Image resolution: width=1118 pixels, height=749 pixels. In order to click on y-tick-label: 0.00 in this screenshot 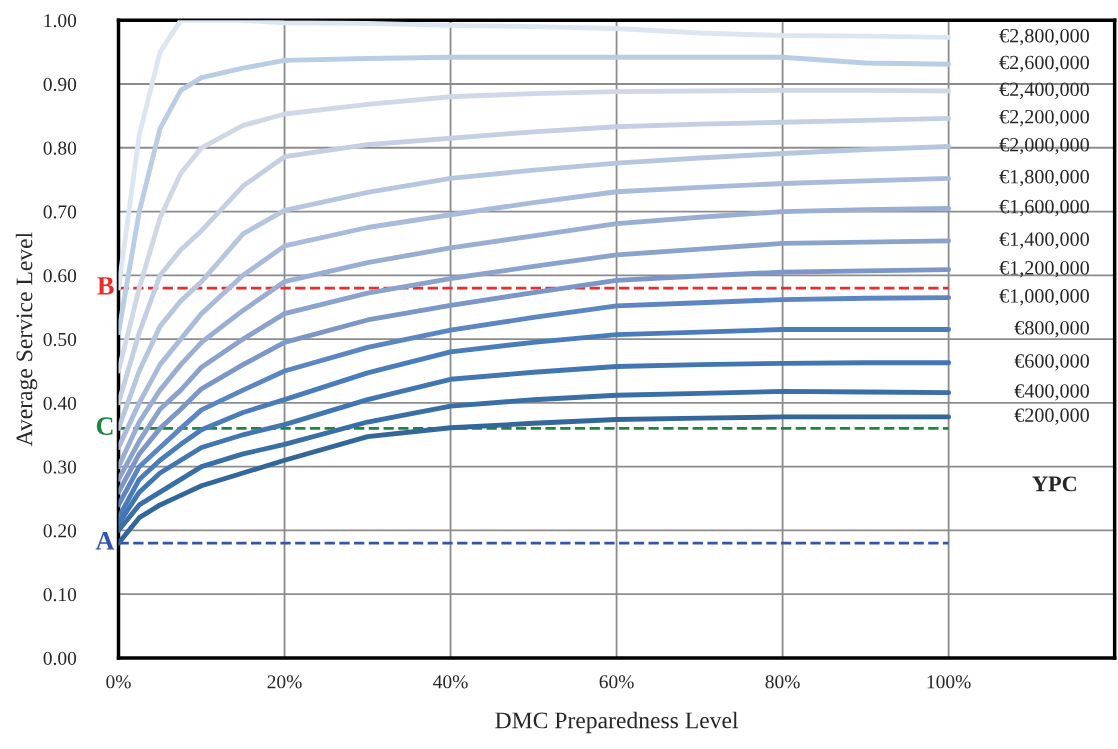, I will do `click(60, 658)`.